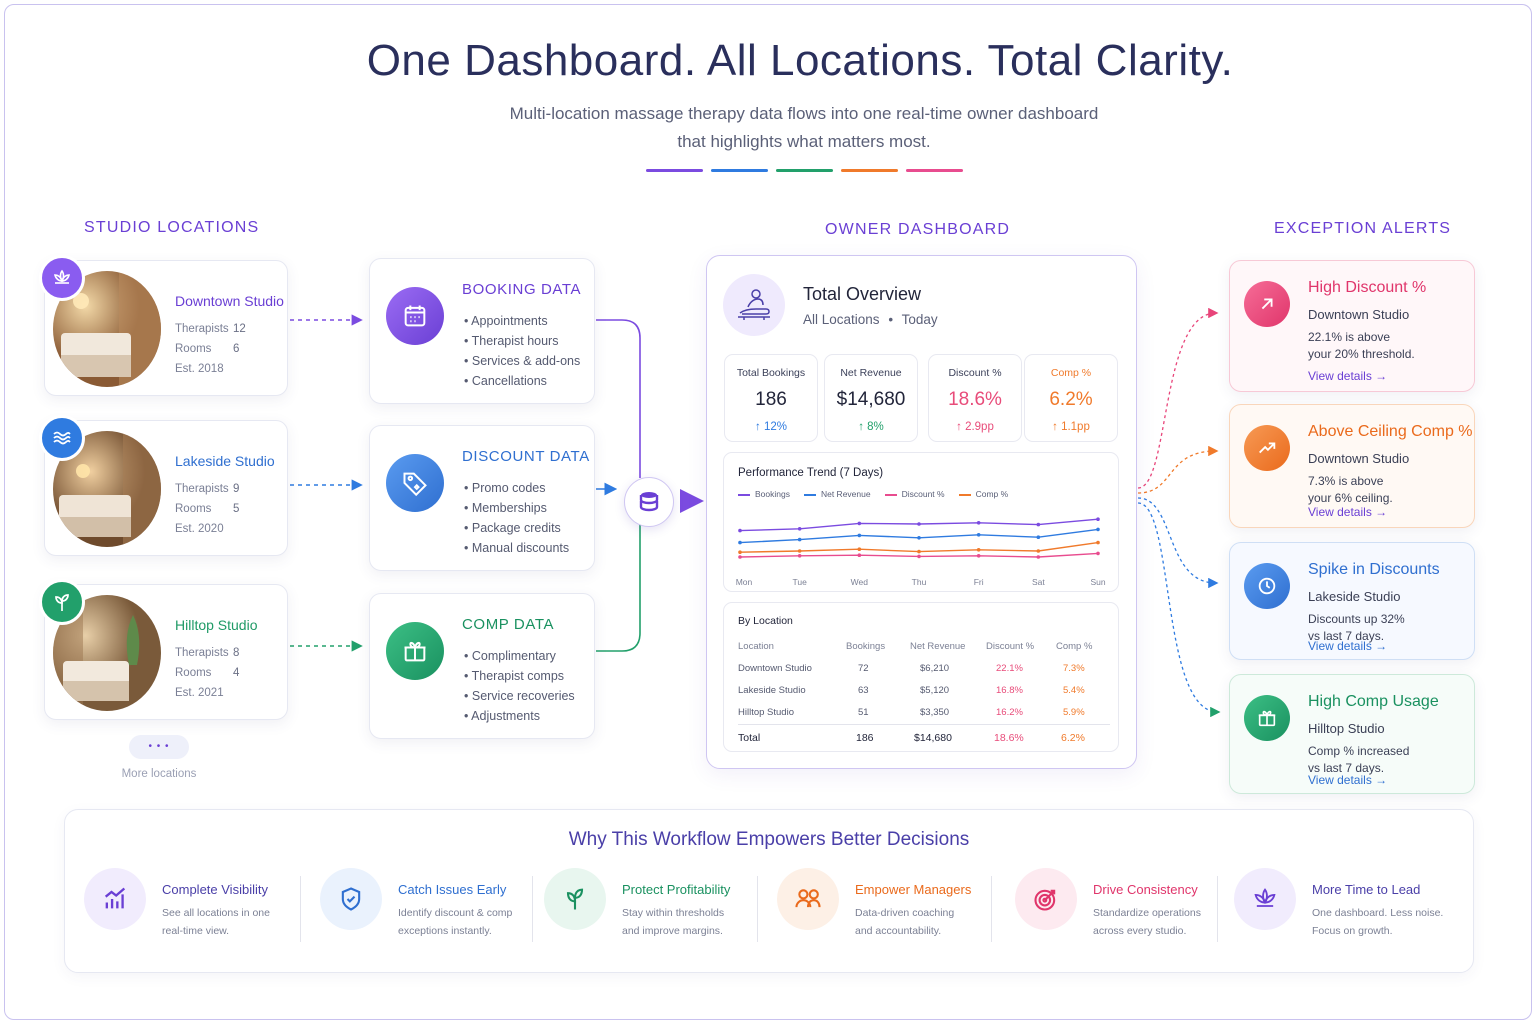  I want to click on table-cell: 16.2%, so click(1009, 712).